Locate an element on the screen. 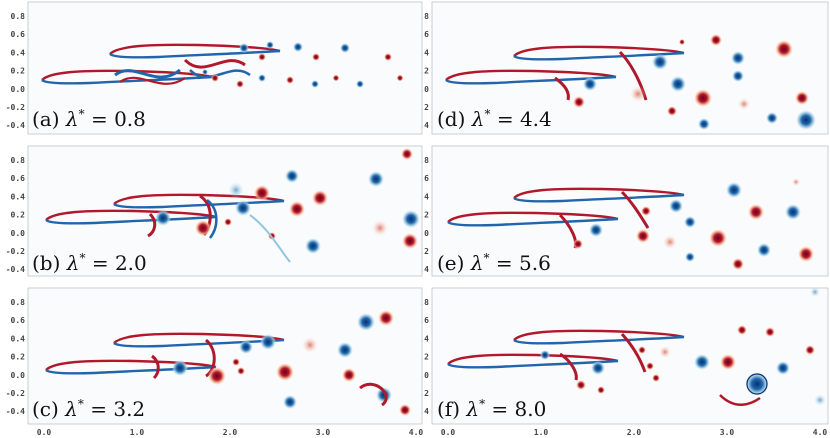 This screenshot has width=830, height=438. panel-a is located at coordinates (225, 68).